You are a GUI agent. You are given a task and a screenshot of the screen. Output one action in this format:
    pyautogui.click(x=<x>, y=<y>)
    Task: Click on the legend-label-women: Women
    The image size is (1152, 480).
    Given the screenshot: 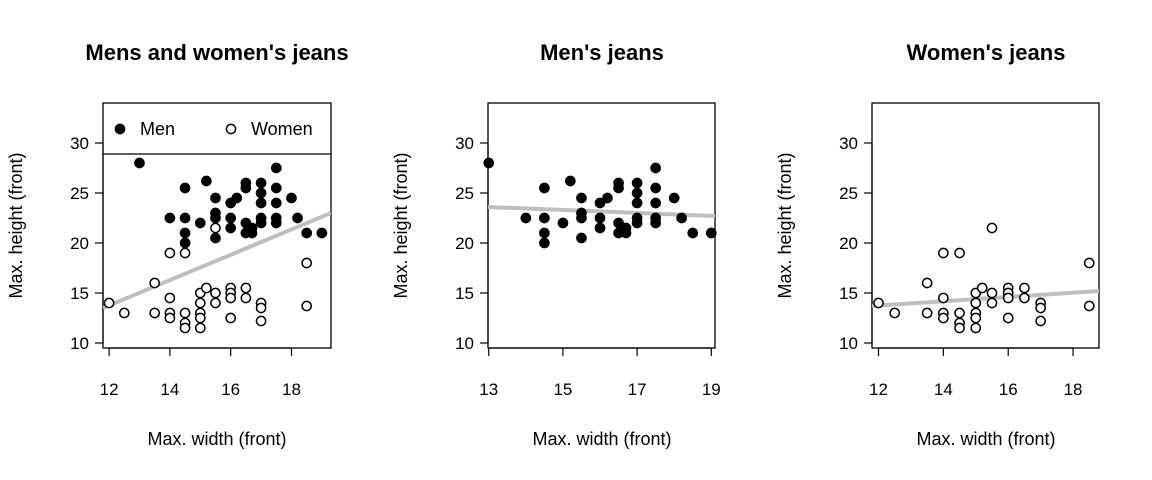 What is the action you would take?
    pyautogui.click(x=282, y=129)
    